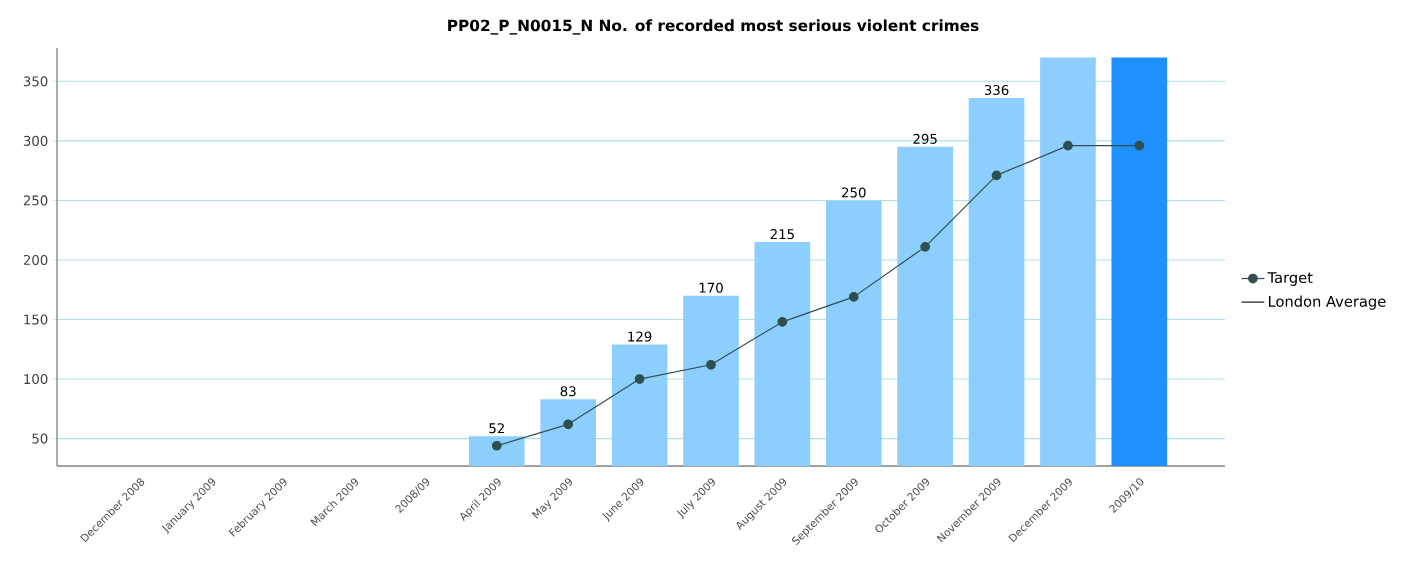 The height and width of the screenshot is (574, 1422). What do you see at coordinates (568, 391) in the screenshot?
I see `data-label: 83` at bounding box center [568, 391].